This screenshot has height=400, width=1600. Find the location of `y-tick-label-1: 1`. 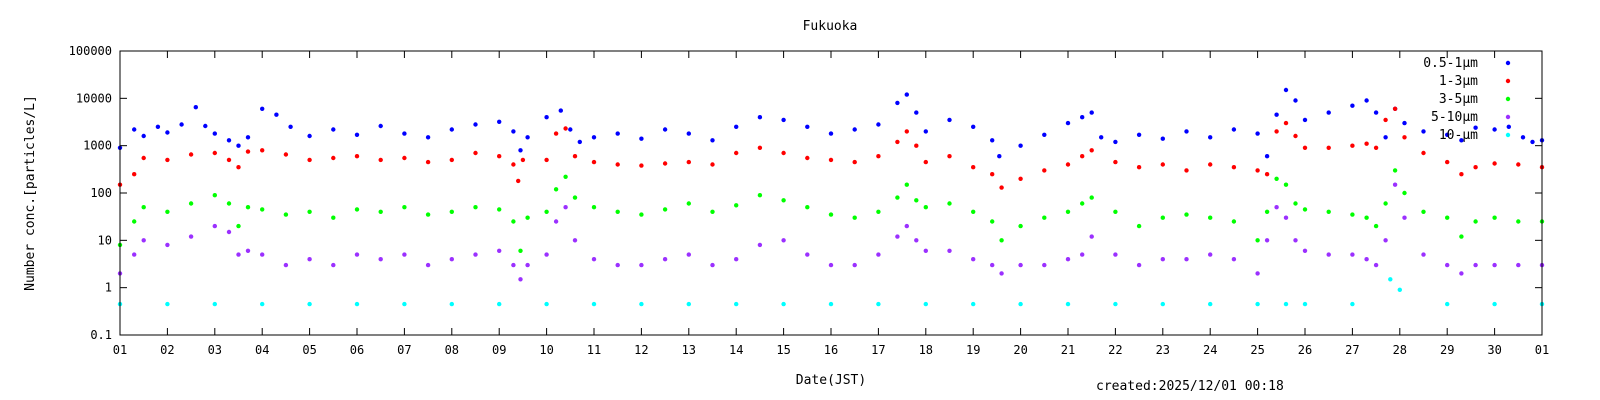

y-tick-label-1: 1 is located at coordinates (108, 288).